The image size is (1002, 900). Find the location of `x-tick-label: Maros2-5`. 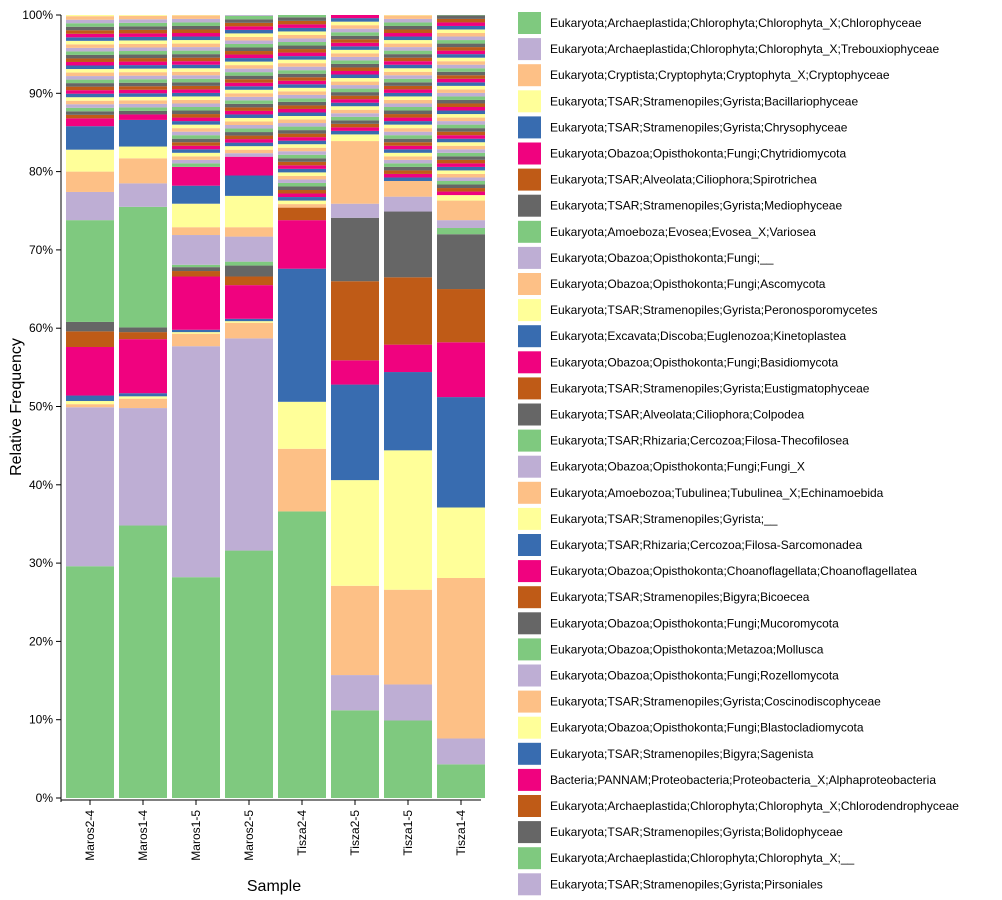

x-tick-label: Maros2-5 is located at coordinates (249, 835).